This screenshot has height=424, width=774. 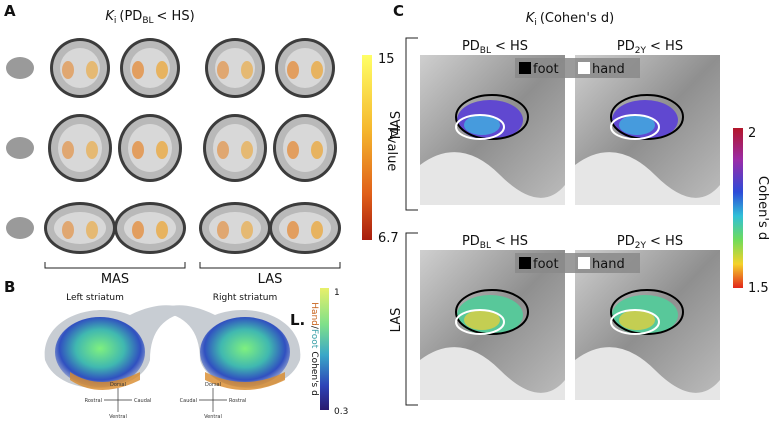 I want to click on panel-title: Ki (PDBL < HS), so click(x=149, y=17).